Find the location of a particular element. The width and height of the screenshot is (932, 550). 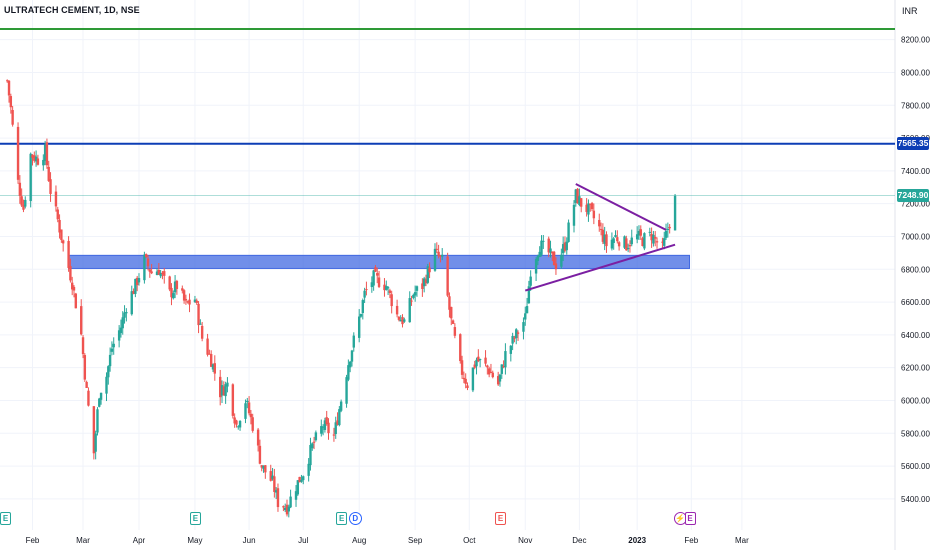

resistance-price-tag: 7565.35 is located at coordinates (913, 144).